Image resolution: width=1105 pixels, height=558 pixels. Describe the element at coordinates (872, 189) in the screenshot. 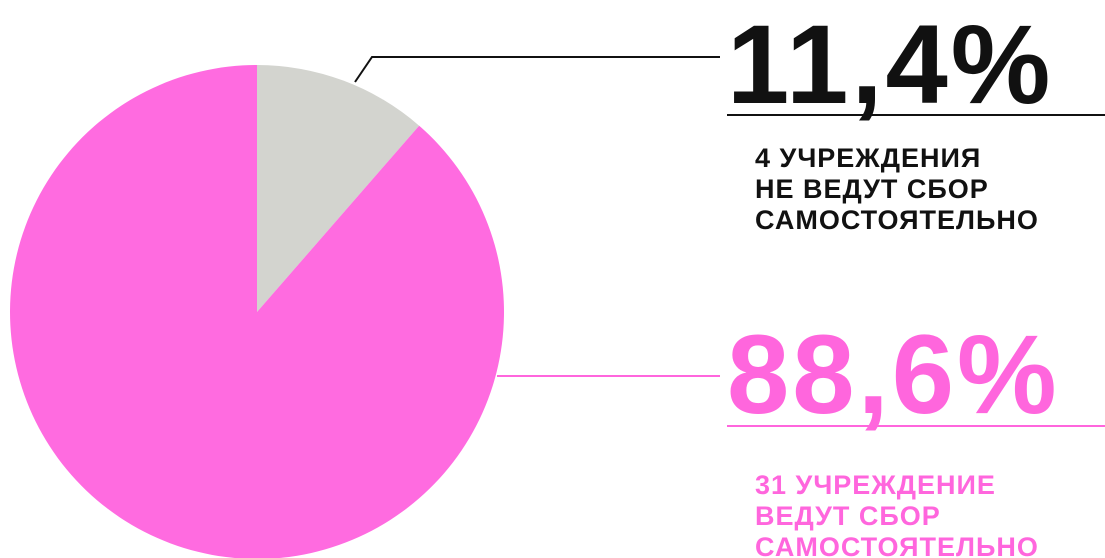

I see `category-label: НЕ ВЕДУТ СБОР` at that location.